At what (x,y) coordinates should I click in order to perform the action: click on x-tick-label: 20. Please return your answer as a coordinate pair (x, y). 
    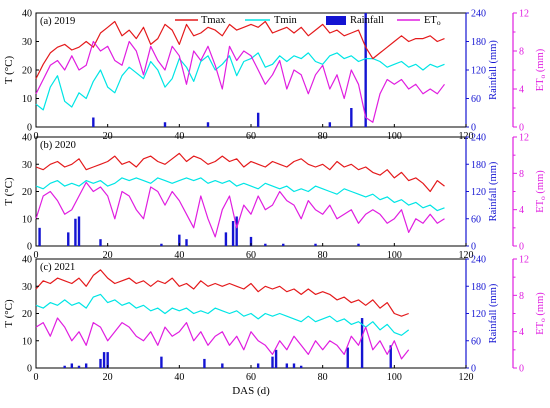
    Looking at the image, I should click on (108, 255).